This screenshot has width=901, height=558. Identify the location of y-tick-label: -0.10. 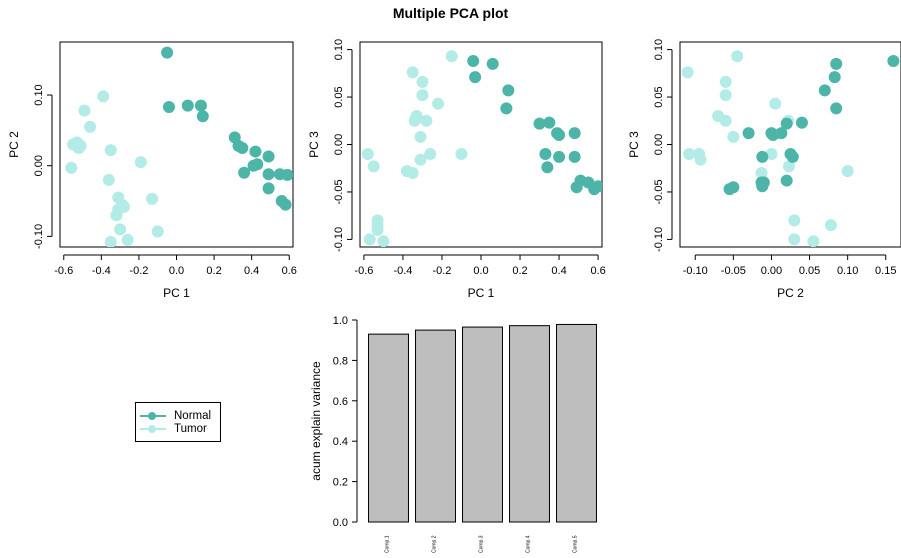
(39, 236).